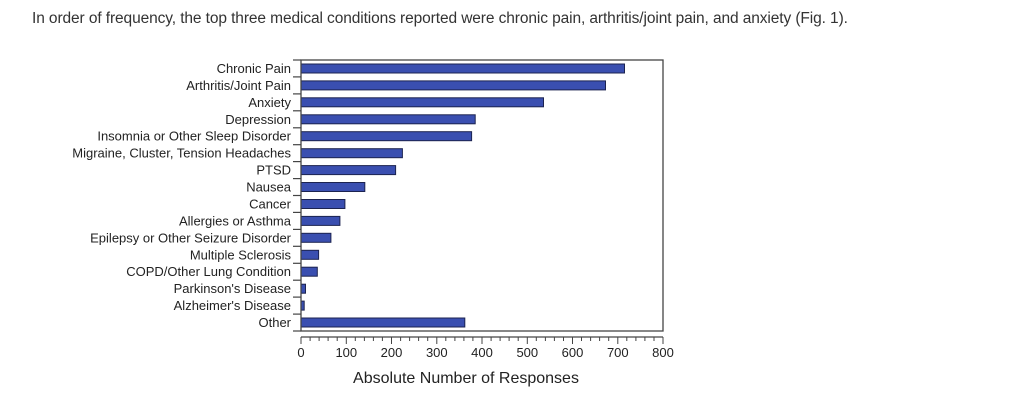  I want to click on category-label: Multiple Sclerosis, so click(241, 254).